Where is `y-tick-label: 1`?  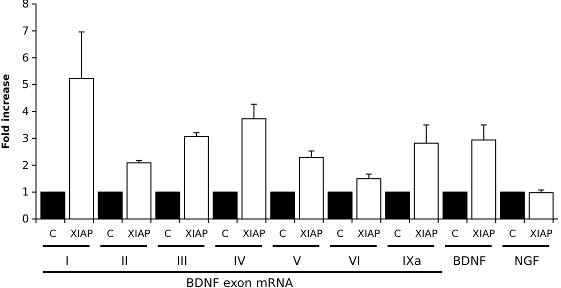 y-tick-label: 1 is located at coordinates (25, 192).